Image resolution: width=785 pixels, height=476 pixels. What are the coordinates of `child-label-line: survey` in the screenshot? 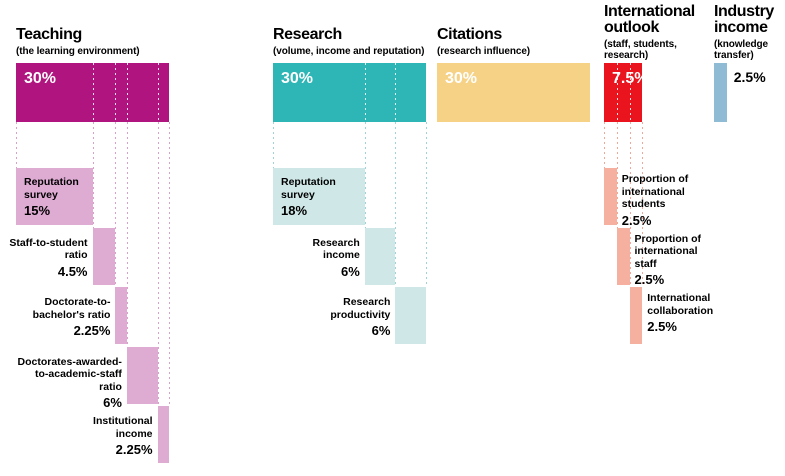 It's located at (298, 194).